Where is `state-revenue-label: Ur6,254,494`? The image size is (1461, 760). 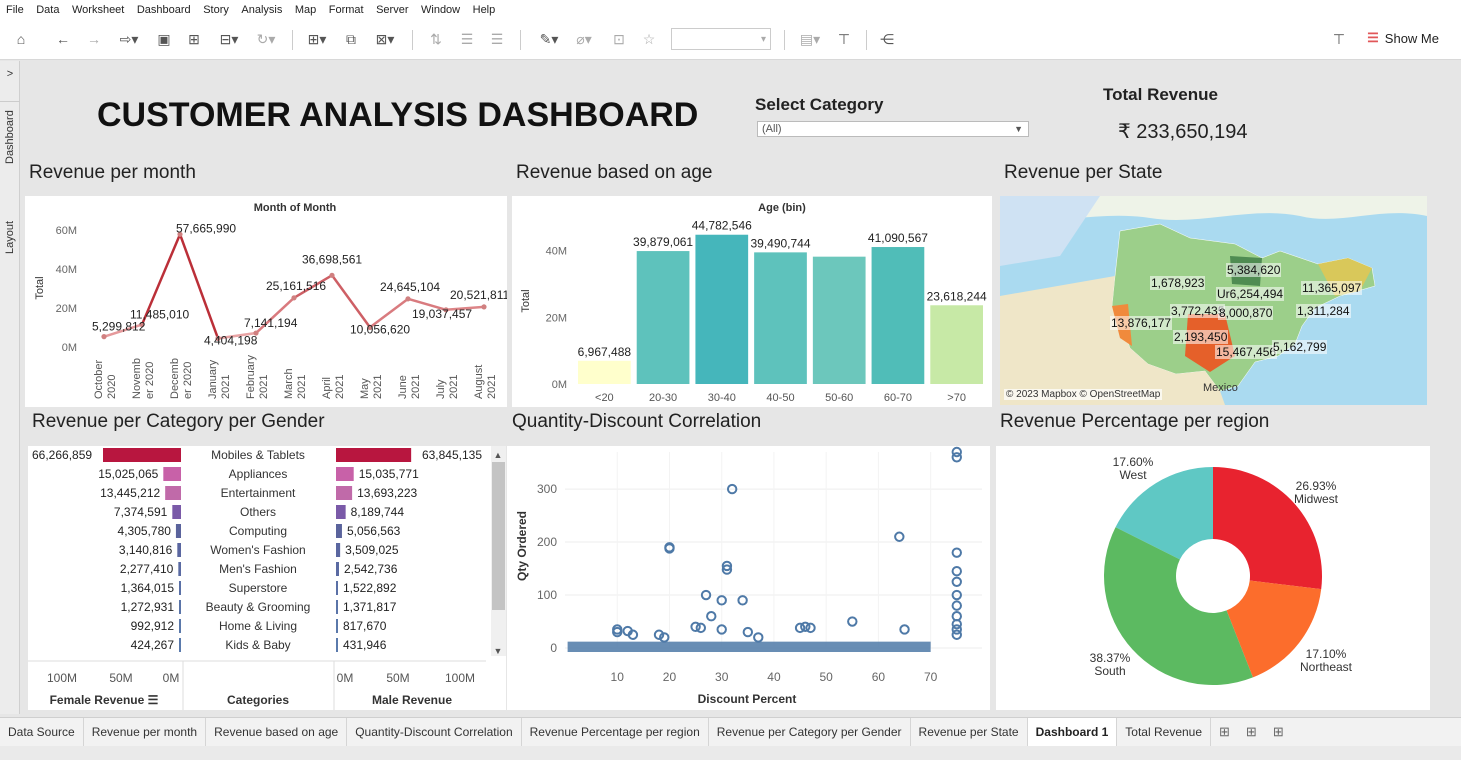
state-revenue-label: Ur6,254,494 is located at coordinates (1250, 294).